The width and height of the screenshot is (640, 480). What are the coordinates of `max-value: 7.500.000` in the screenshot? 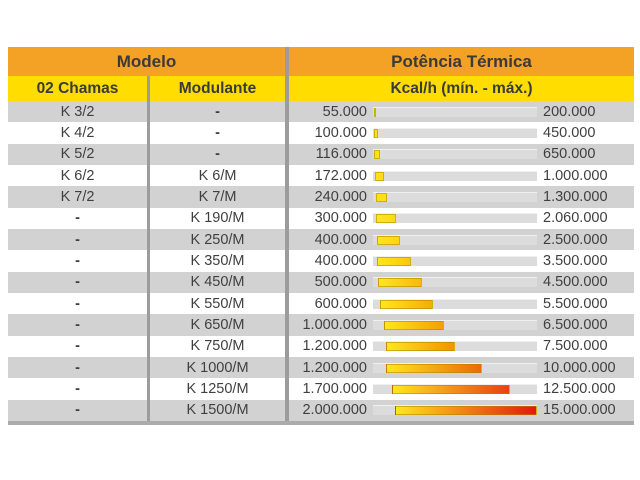 It's located at (575, 346).